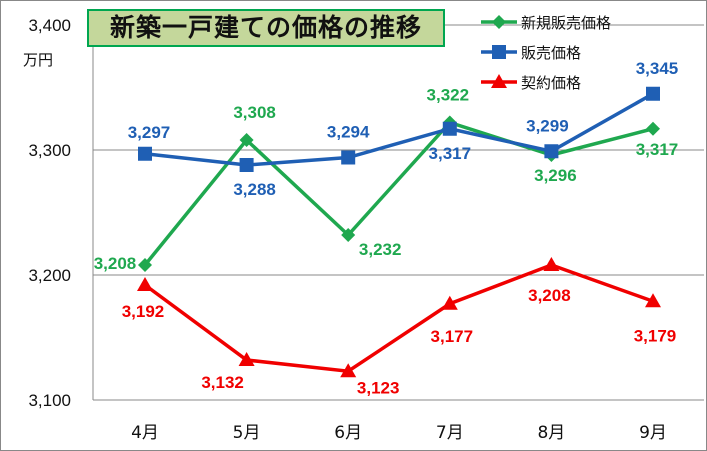 Image resolution: width=707 pixels, height=451 pixels. Describe the element at coordinates (149, 132) in the screenshot. I see `data-label: 3,297` at that location.